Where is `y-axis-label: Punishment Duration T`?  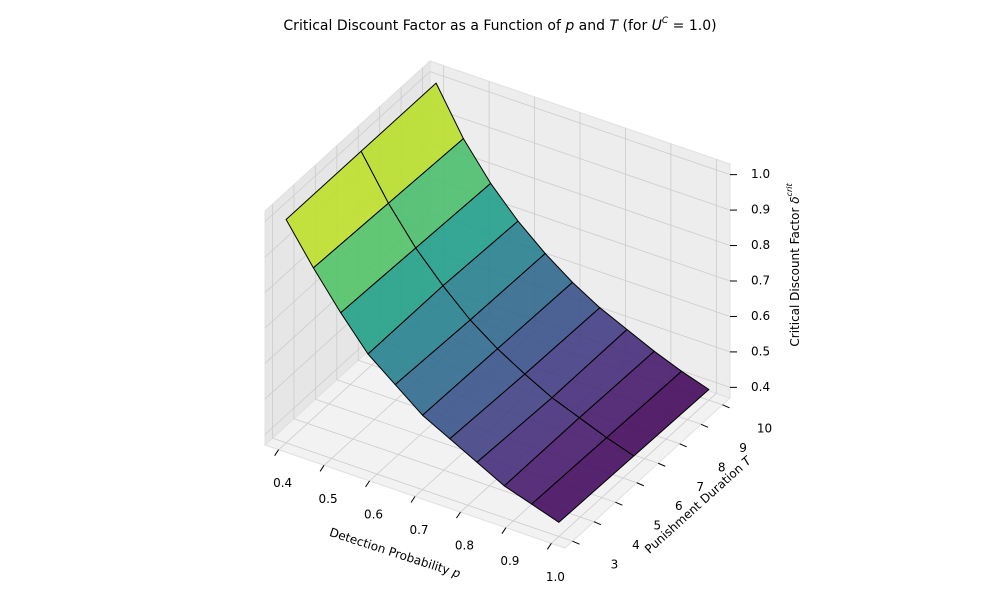
y-axis-label: Punishment Duration T is located at coordinates (698, 504).